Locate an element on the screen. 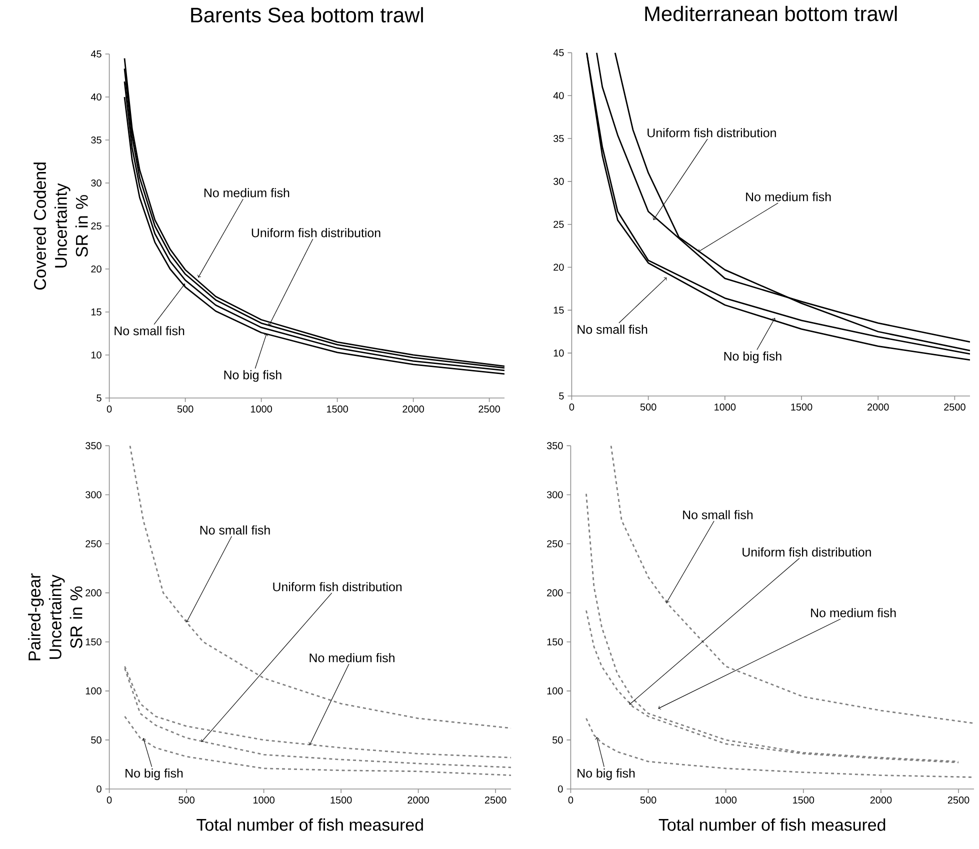  y-axis-title: Paired-gear Uncertainty SR in % is located at coordinates (55, 616).